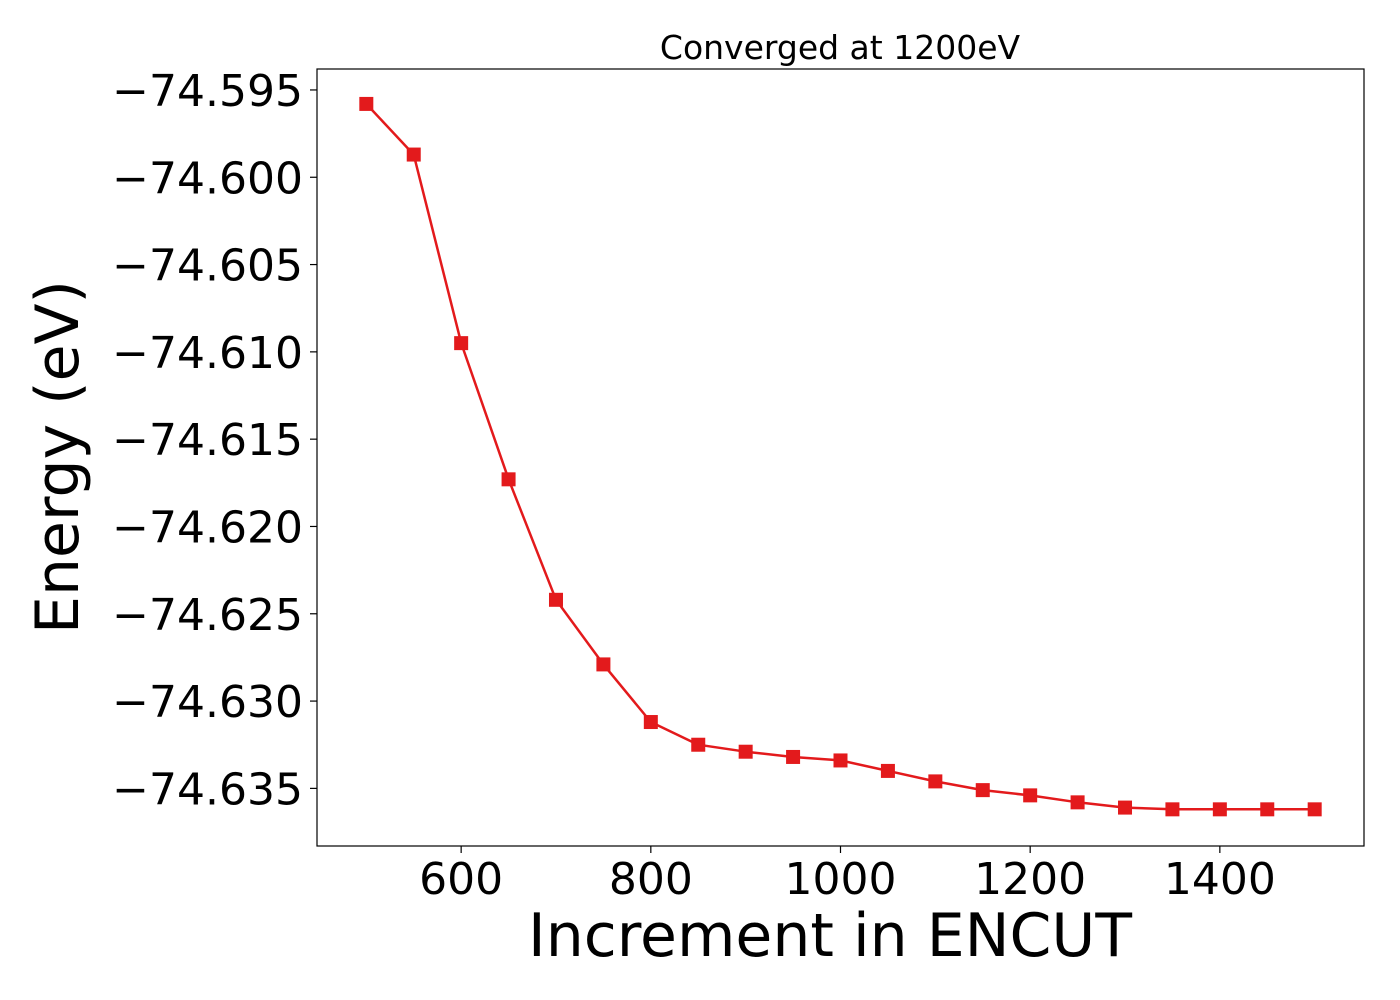 Image resolution: width=1400 pixels, height=1000 pixels. Describe the element at coordinates (841, 879) in the screenshot. I see `x-tick-label: 1000` at that location.